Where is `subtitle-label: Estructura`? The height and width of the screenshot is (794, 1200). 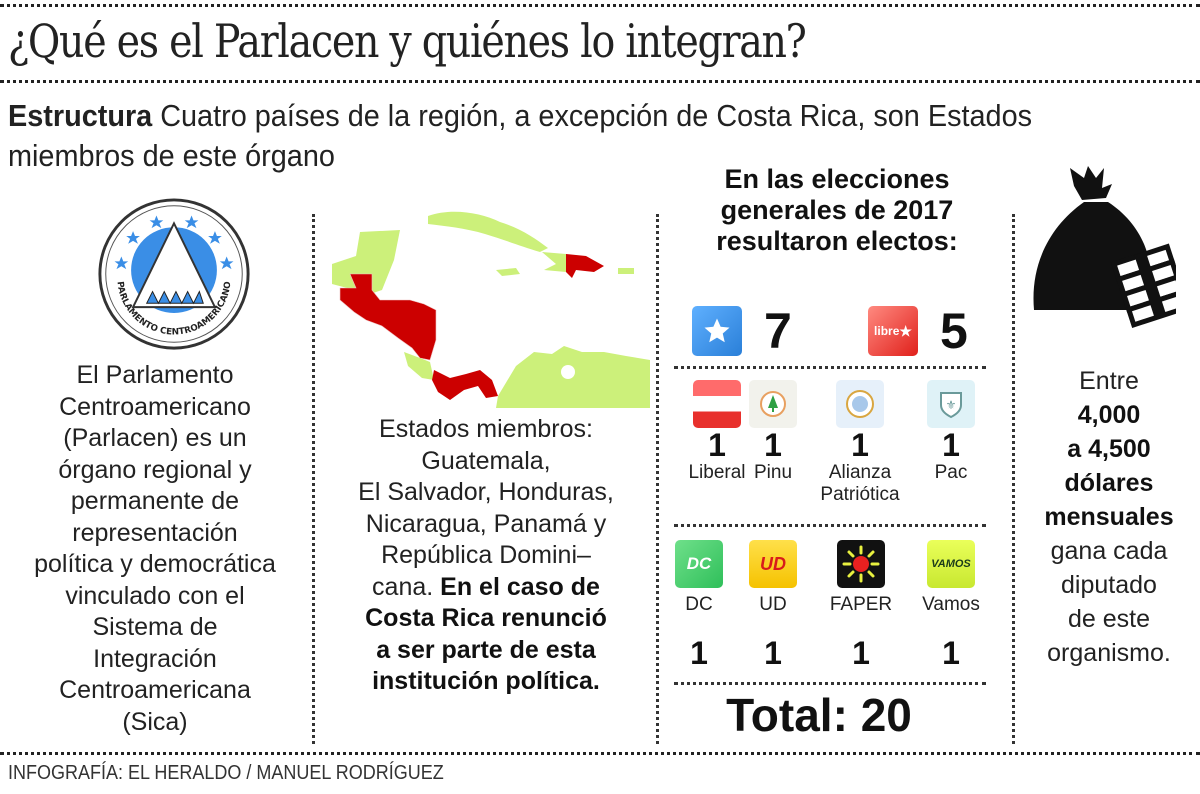 subtitle-label: Estructura is located at coordinates (80, 115).